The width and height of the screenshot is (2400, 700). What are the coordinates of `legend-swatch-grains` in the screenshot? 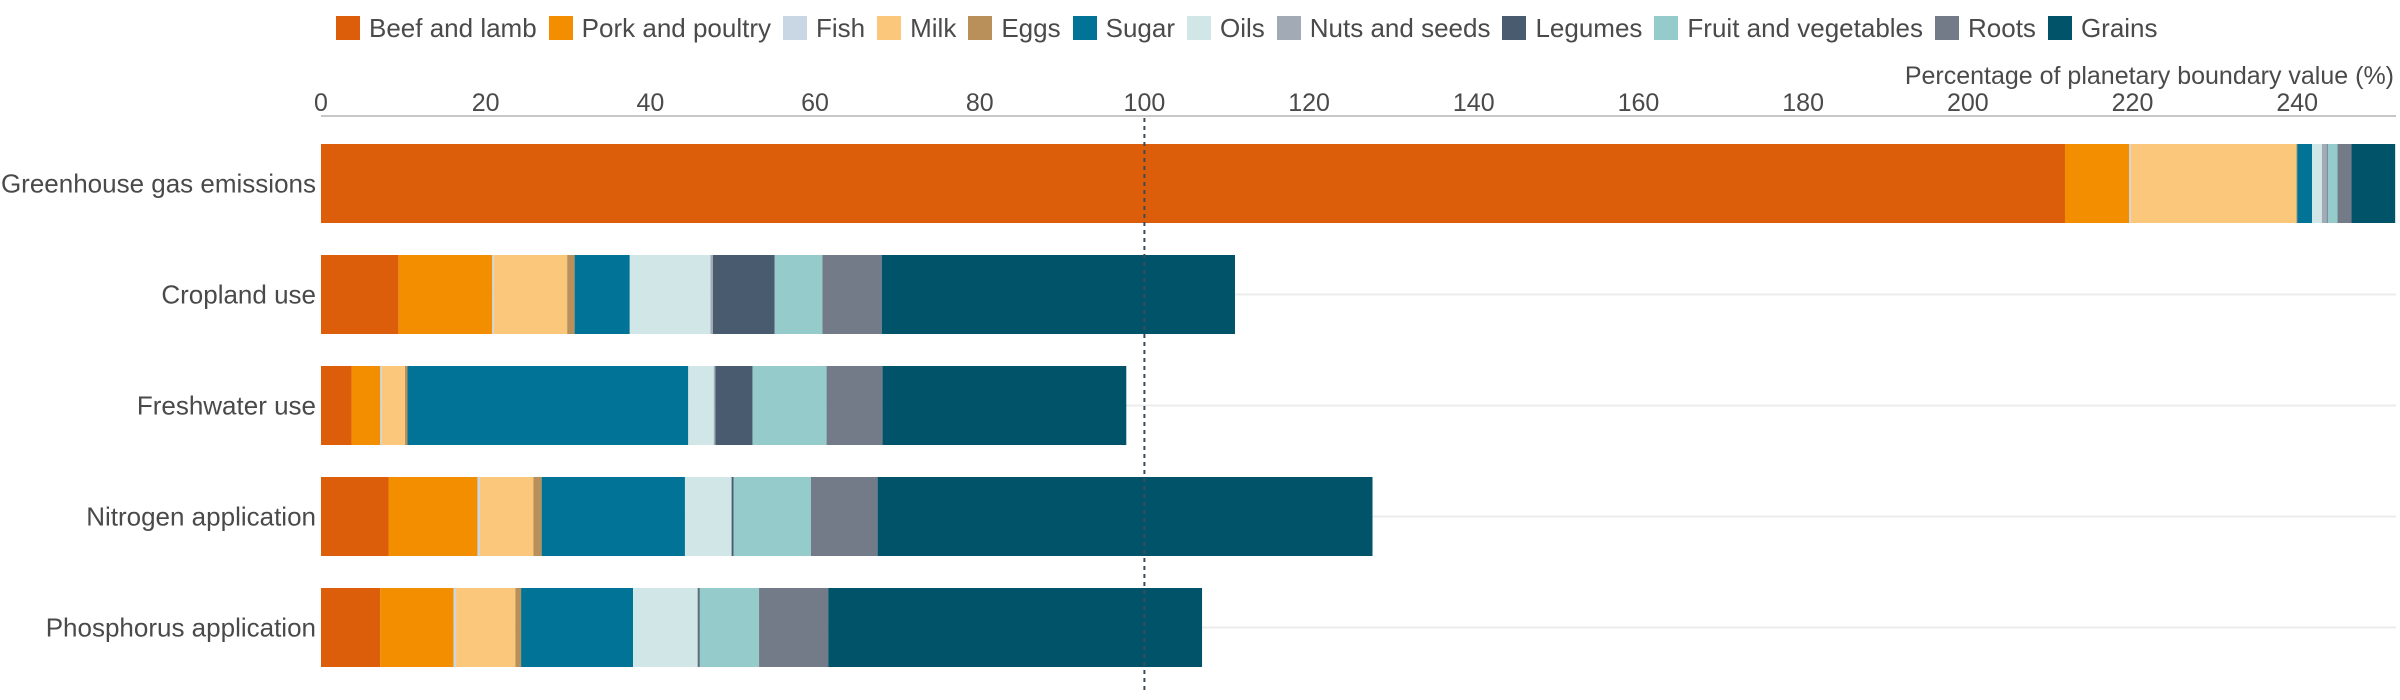 It's located at (2059, 28).